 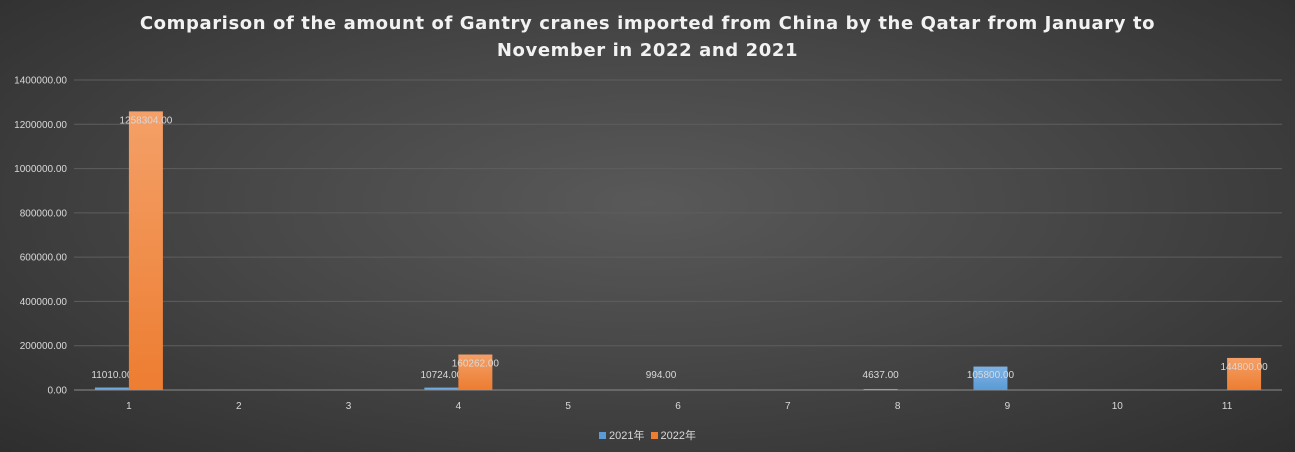 What do you see at coordinates (647, 50) in the screenshot?
I see `chart-title-line-2: November in 2022 and 2021` at bounding box center [647, 50].